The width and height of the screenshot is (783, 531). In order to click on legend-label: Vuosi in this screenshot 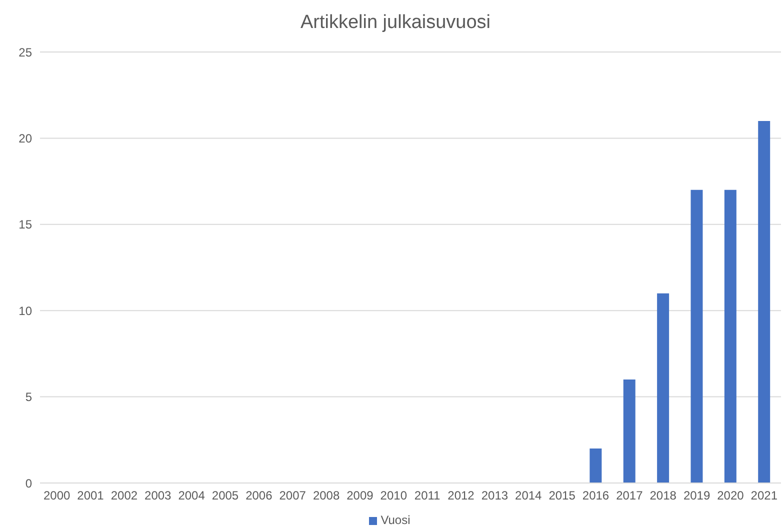, I will do `click(395, 520)`.